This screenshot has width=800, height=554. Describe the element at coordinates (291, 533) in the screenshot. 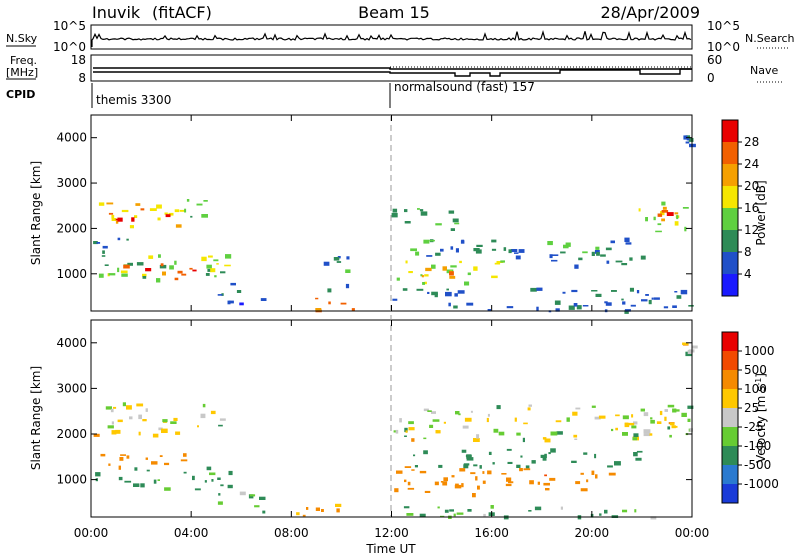

I see `x-tick-label: 08:00` at that location.